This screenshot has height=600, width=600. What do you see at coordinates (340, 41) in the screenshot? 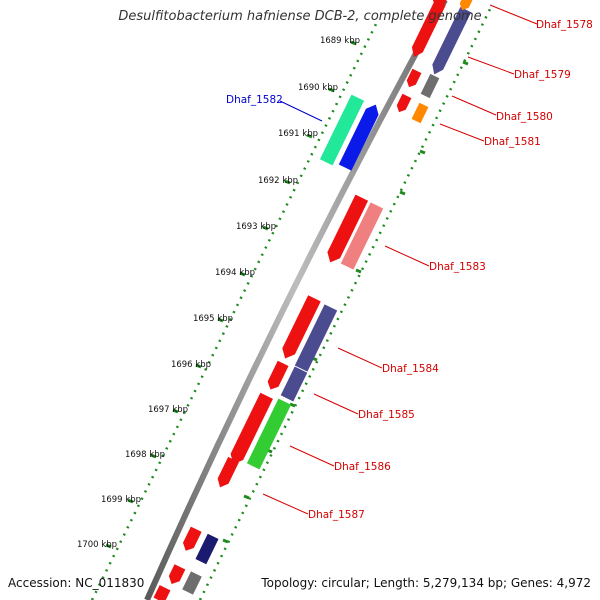
I see `kbp-label-1689: 1689 kbp` at bounding box center [340, 41].